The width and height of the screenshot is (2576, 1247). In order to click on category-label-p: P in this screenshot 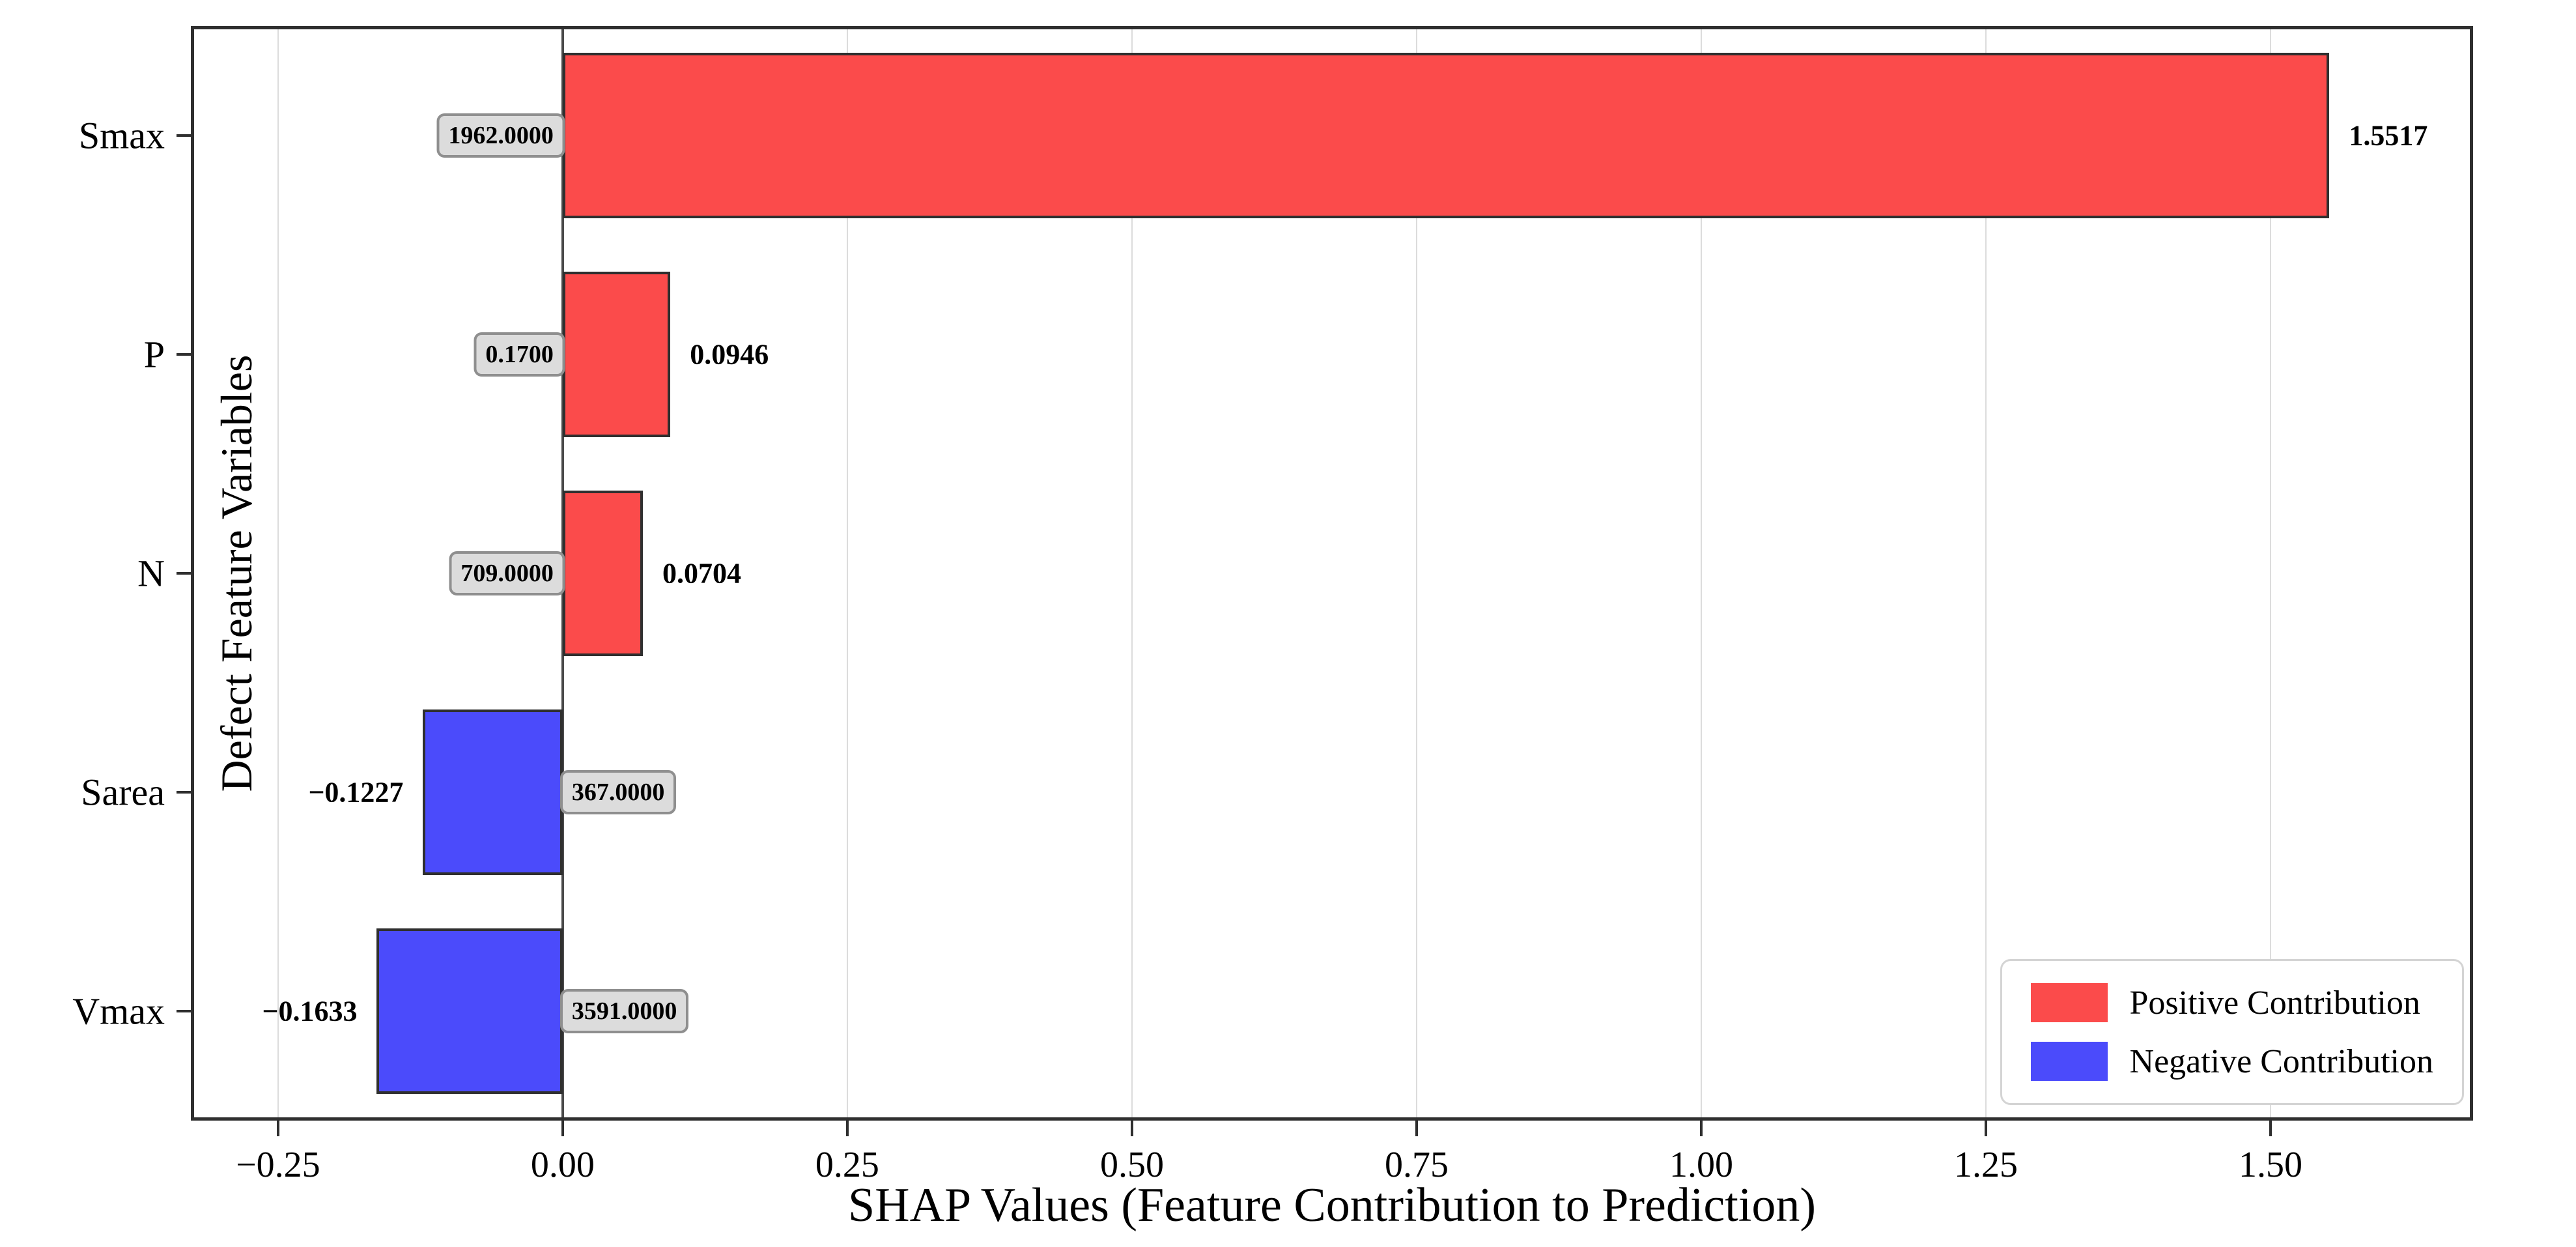, I will do `click(154, 354)`.